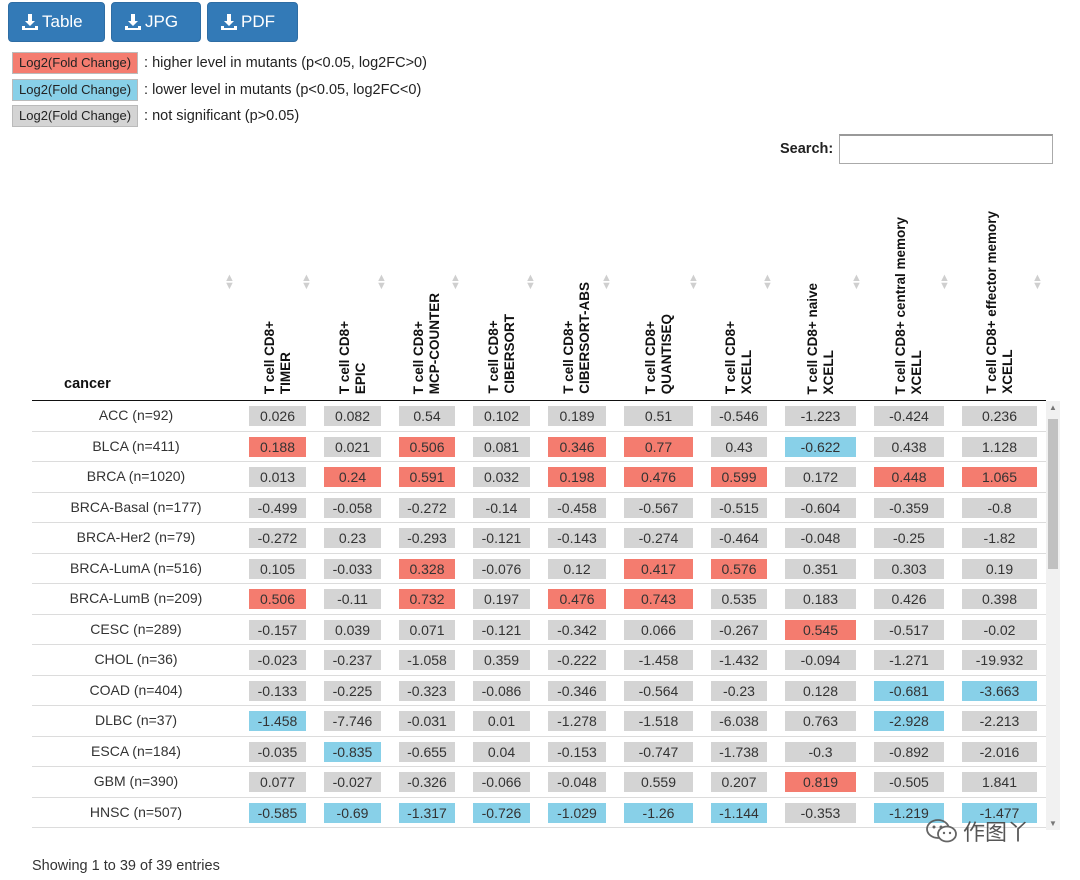  What do you see at coordinates (136, 537) in the screenshot?
I see `cancer-cell: BRCA-Her2 (n=79)` at bounding box center [136, 537].